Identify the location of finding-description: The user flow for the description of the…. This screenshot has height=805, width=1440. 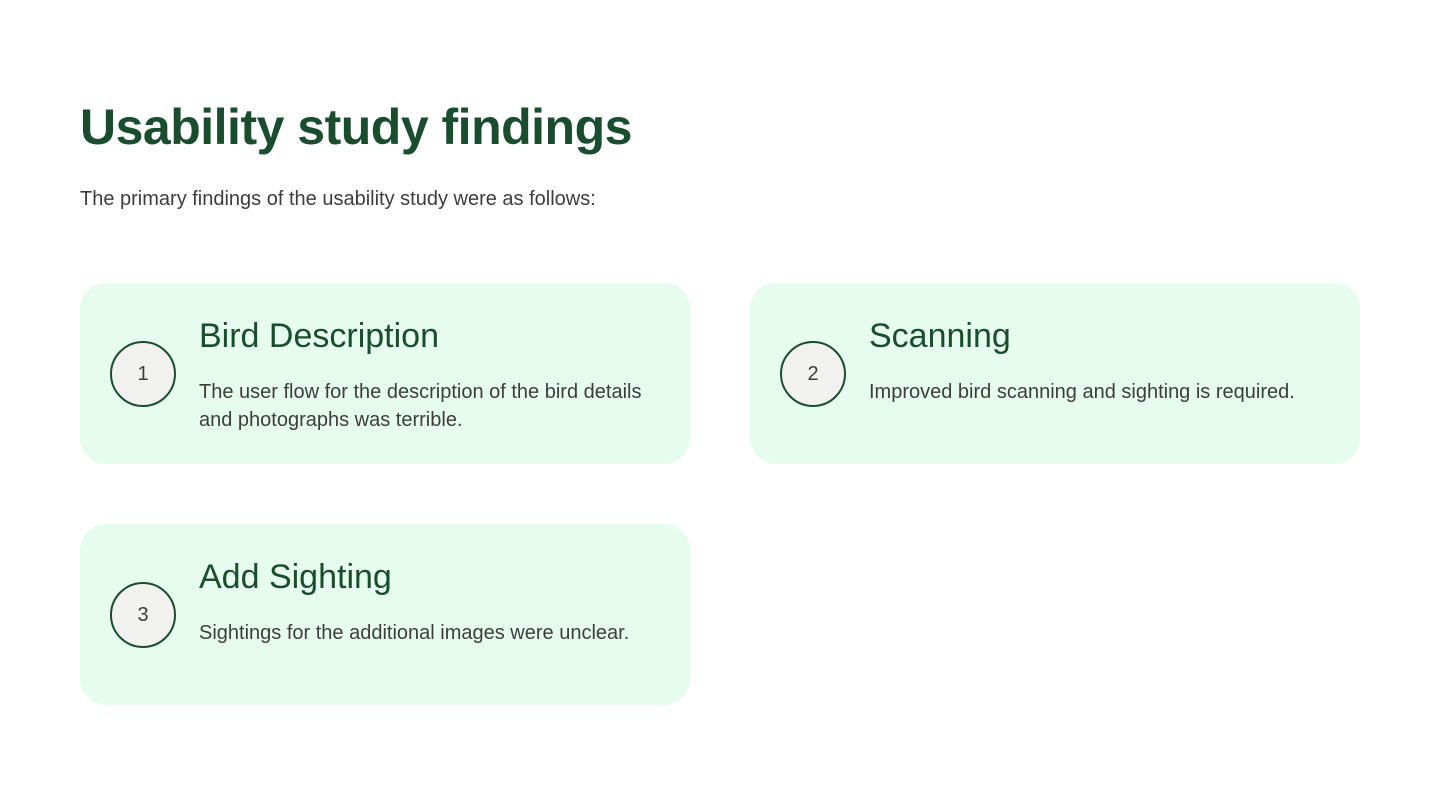
(420, 406).